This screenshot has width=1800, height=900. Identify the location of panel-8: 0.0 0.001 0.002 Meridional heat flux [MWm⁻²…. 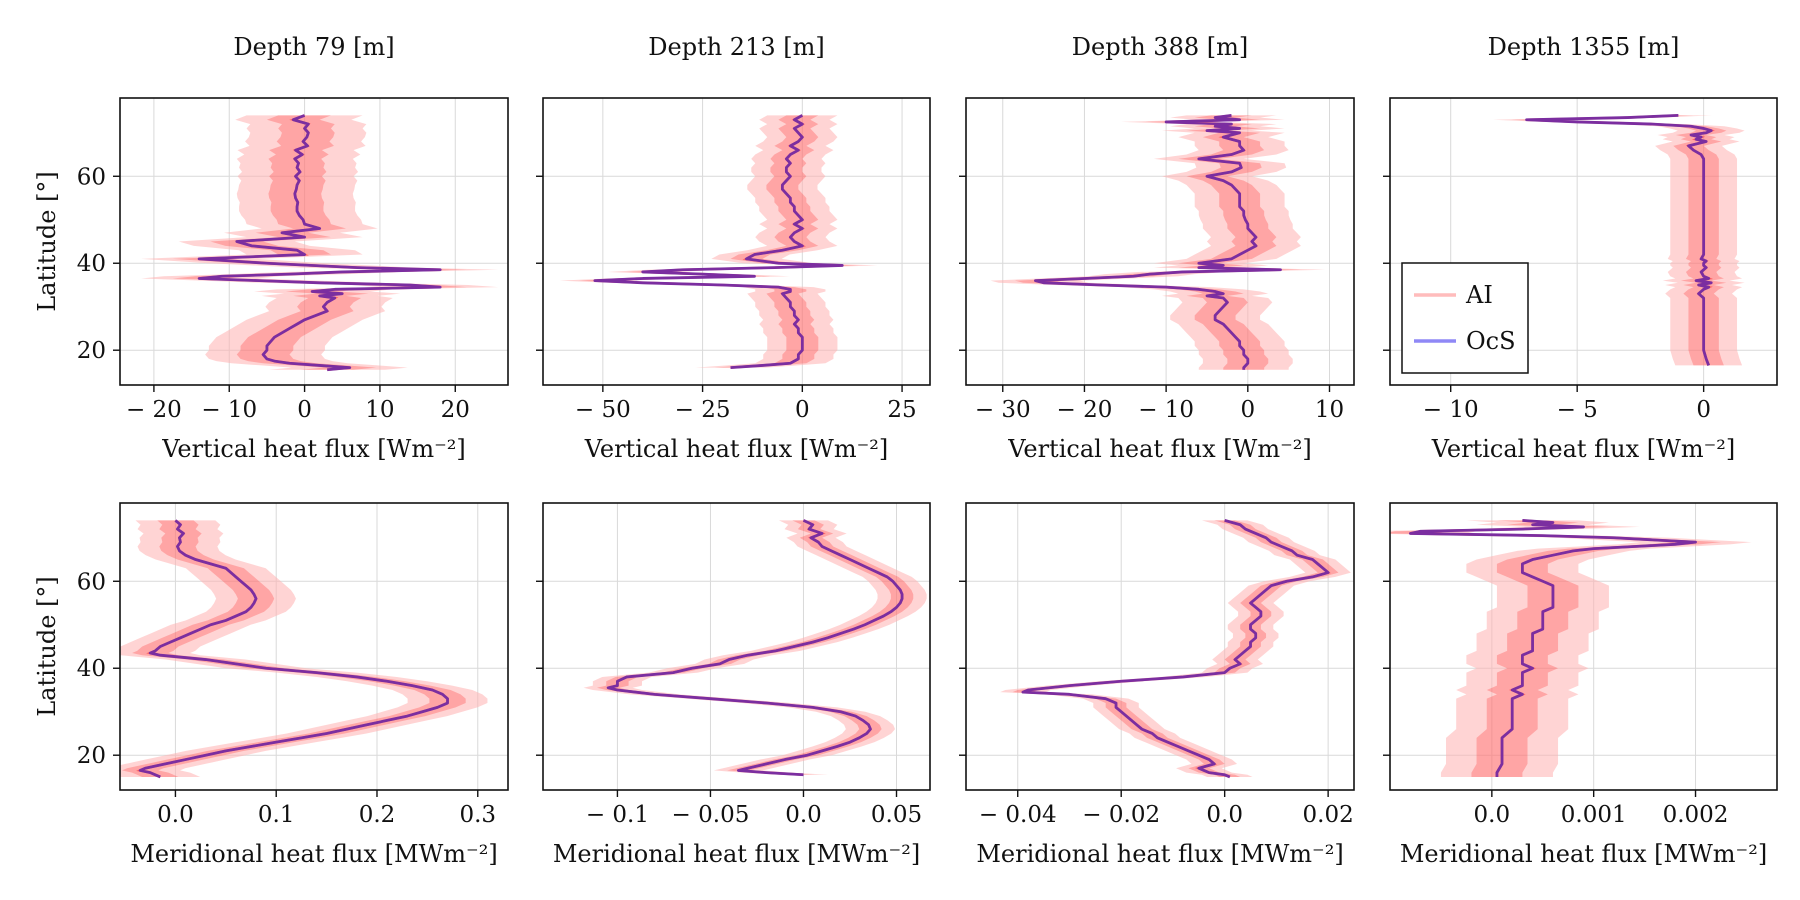
(1580, 685).